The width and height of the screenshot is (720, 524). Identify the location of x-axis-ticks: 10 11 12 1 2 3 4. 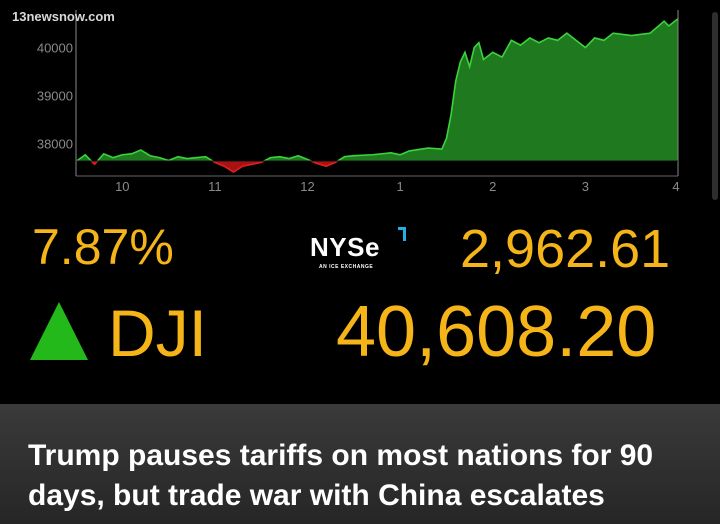
(397, 186).